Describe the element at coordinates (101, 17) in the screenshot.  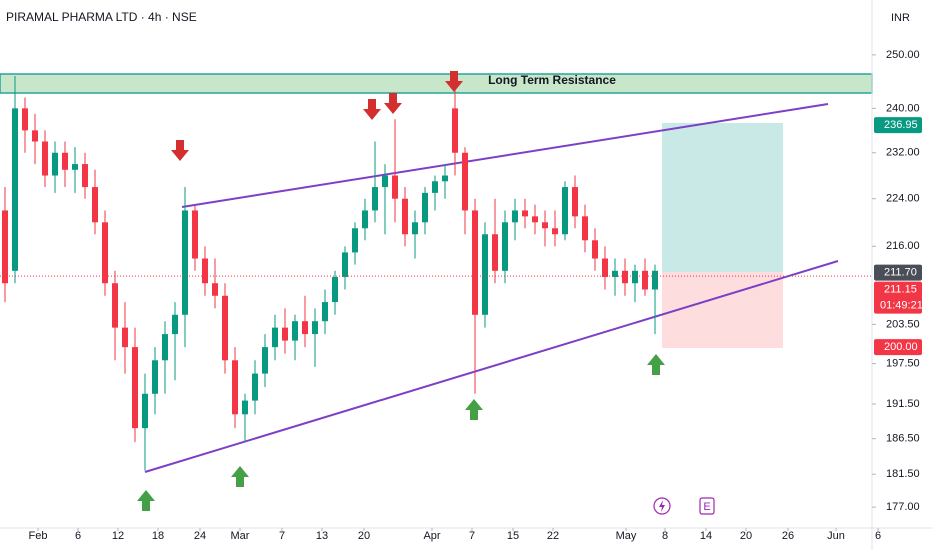
I see `chart-title: PIRAMAL PHARMA LTD · 4h · NSE` at that location.